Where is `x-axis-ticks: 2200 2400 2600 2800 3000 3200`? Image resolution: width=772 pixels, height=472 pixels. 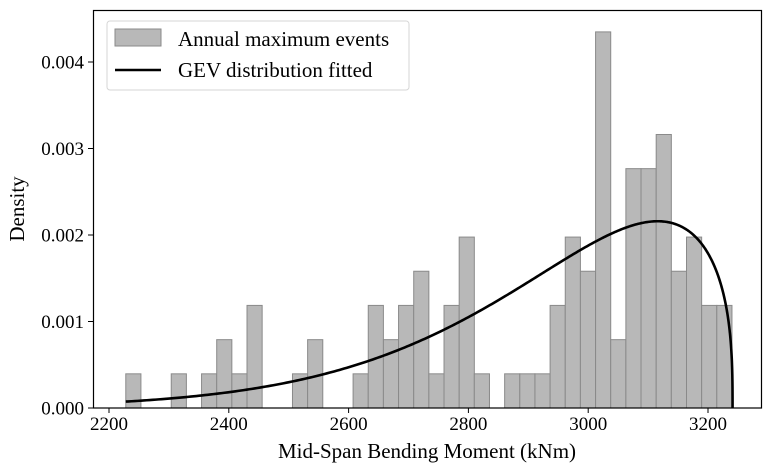 x-axis-ticks: 2200 2400 2600 2800 3000 3200 is located at coordinates (408, 421).